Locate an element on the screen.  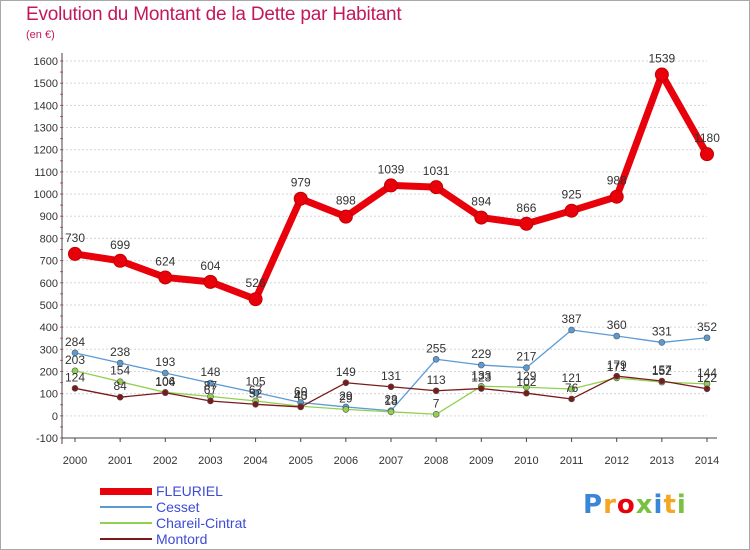
x-tick-label: 2008 is located at coordinates (436, 461).